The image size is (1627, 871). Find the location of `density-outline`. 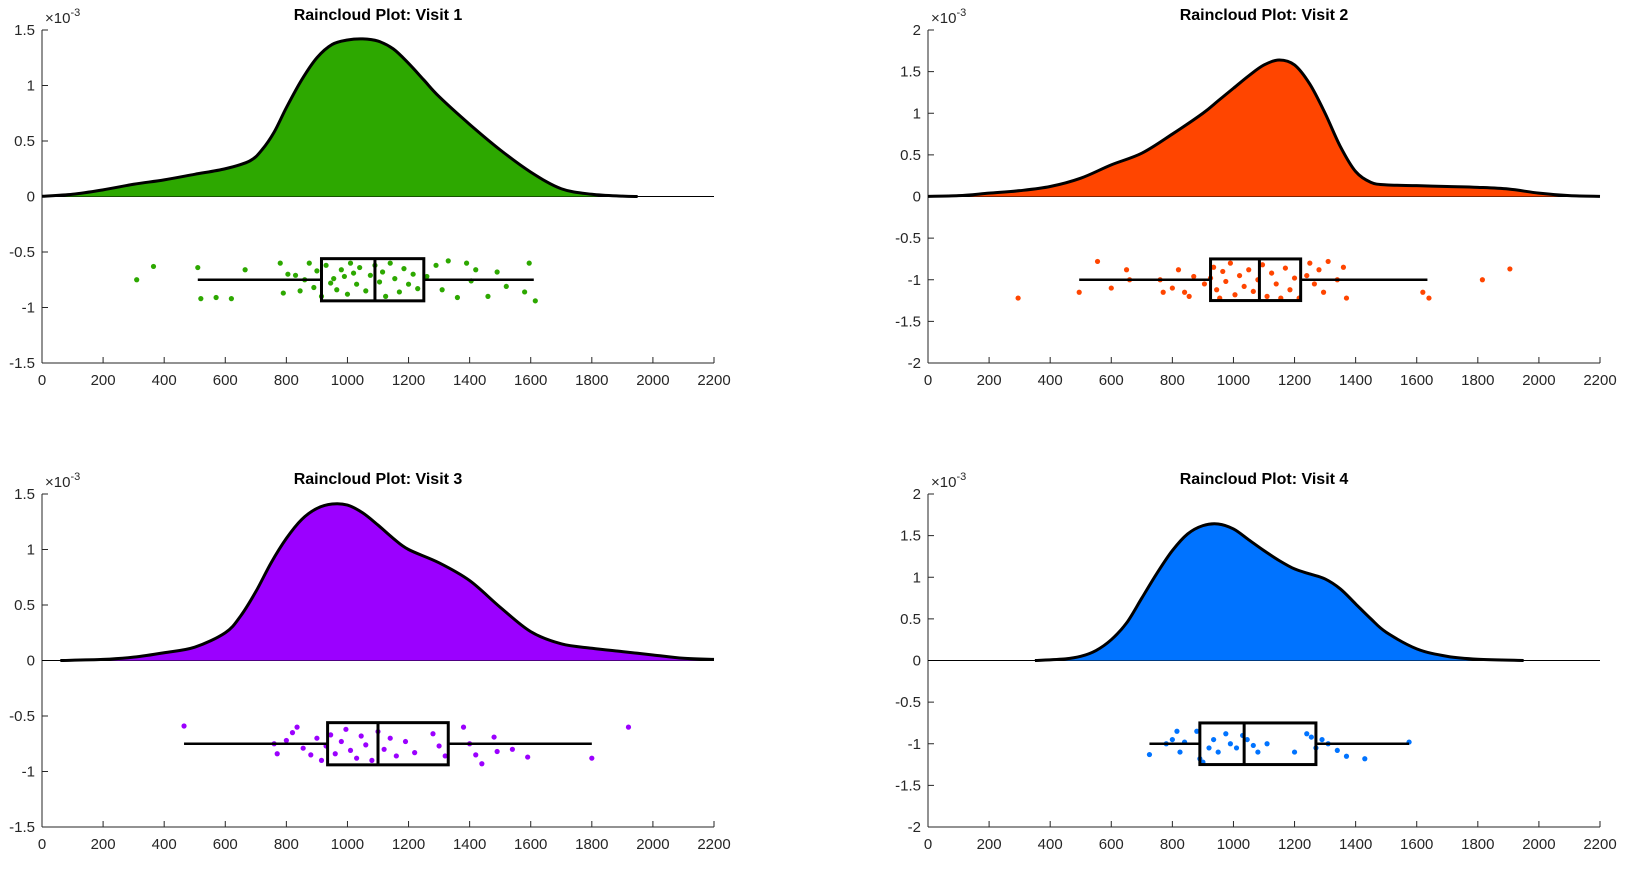

density-outline is located at coordinates (339, 117).